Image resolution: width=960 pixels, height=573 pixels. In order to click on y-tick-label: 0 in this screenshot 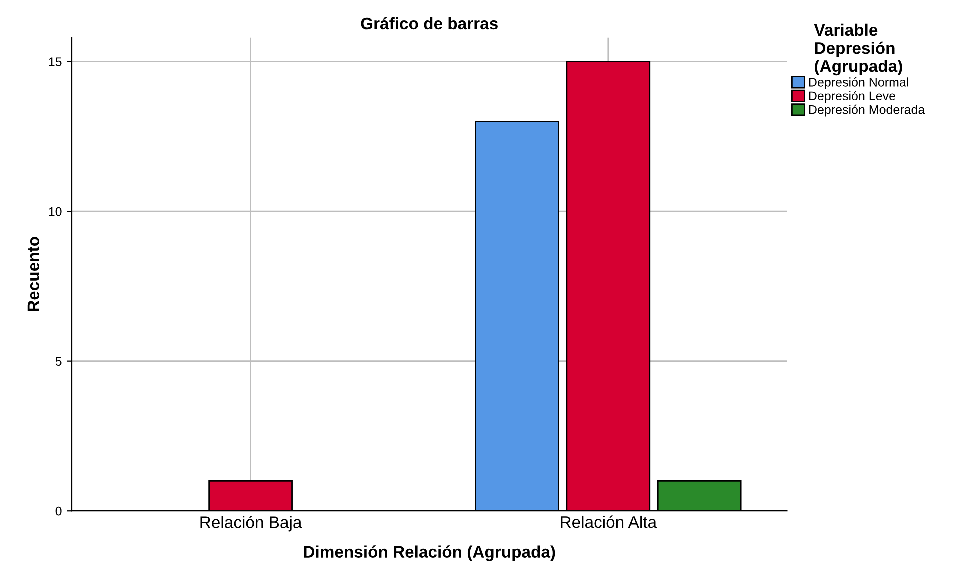, I will do `click(59, 511)`.